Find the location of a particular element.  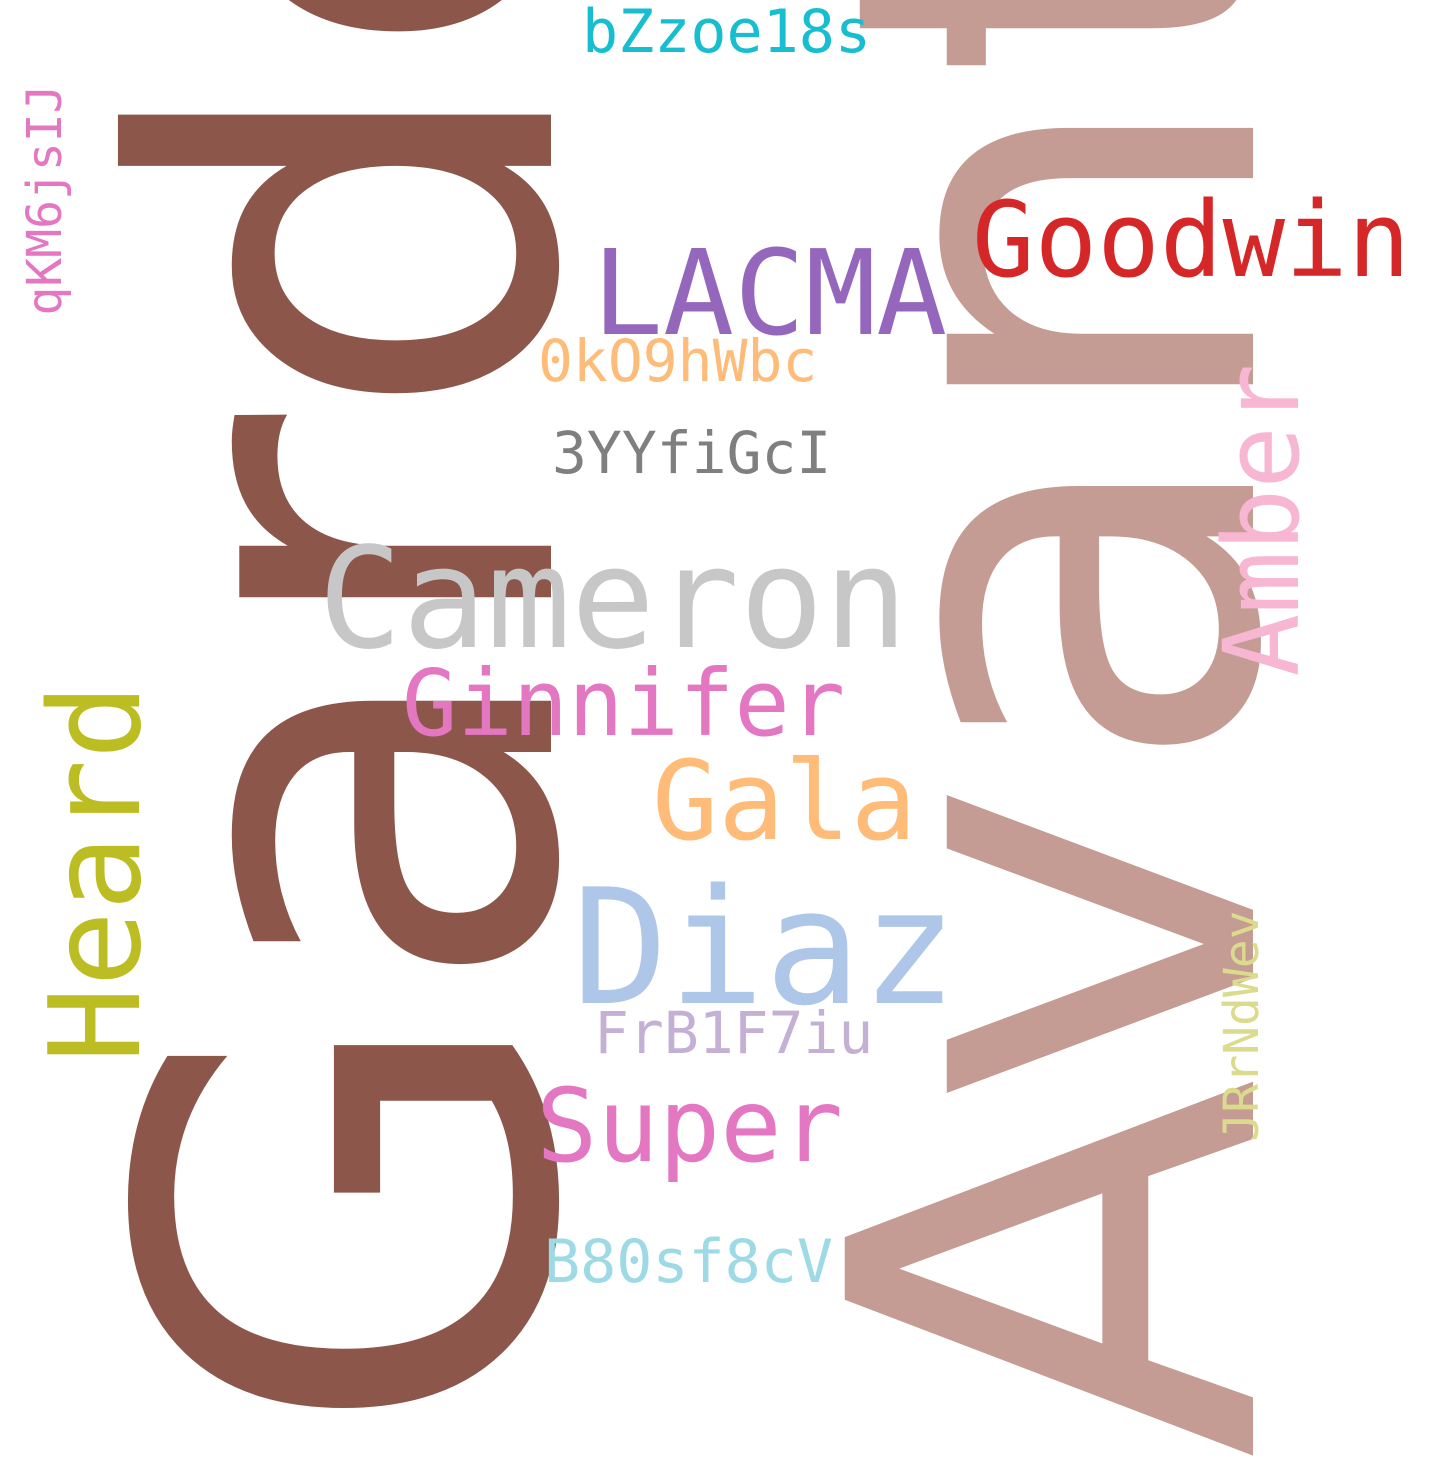

word-qkm6jsij: qKM6jsIJ is located at coordinates (45, 200).